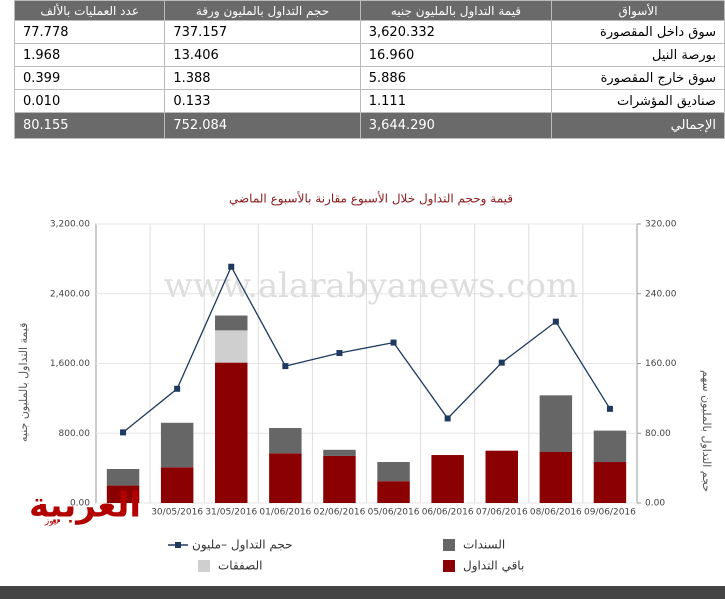 Image resolution: width=725 pixels, height=599 pixels. Describe the element at coordinates (556, 513) in the screenshot. I see `x-tick-label: 08/06/2016` at that location.